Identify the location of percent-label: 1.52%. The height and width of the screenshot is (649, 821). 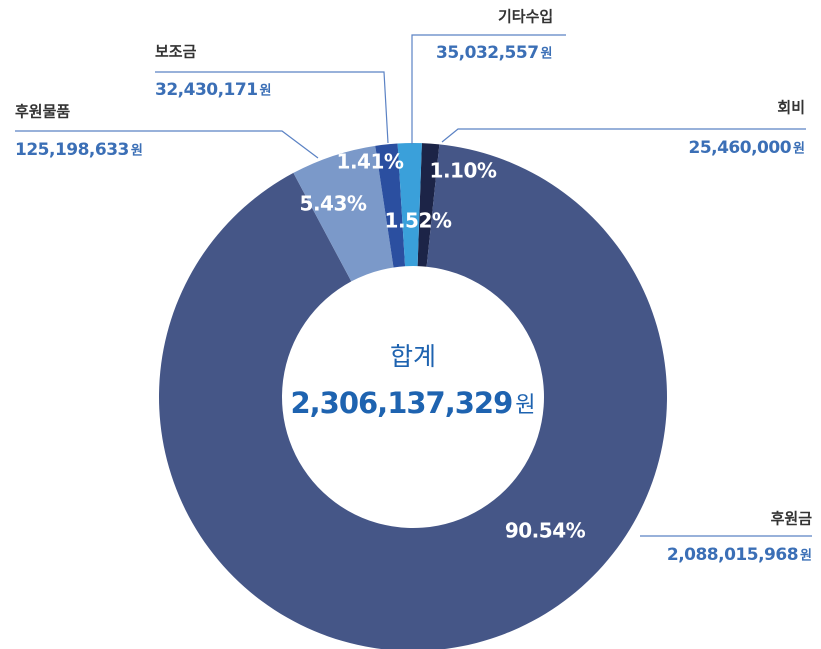
(418, 221).